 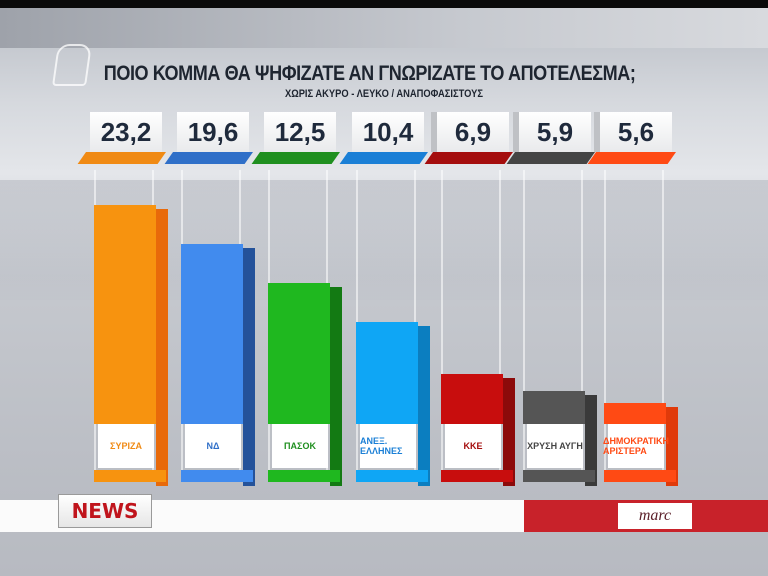 What do you see at coordinates (473, 132) in the screenshot?
I see `value-label: 6,9` at bounding box center [473, 132].